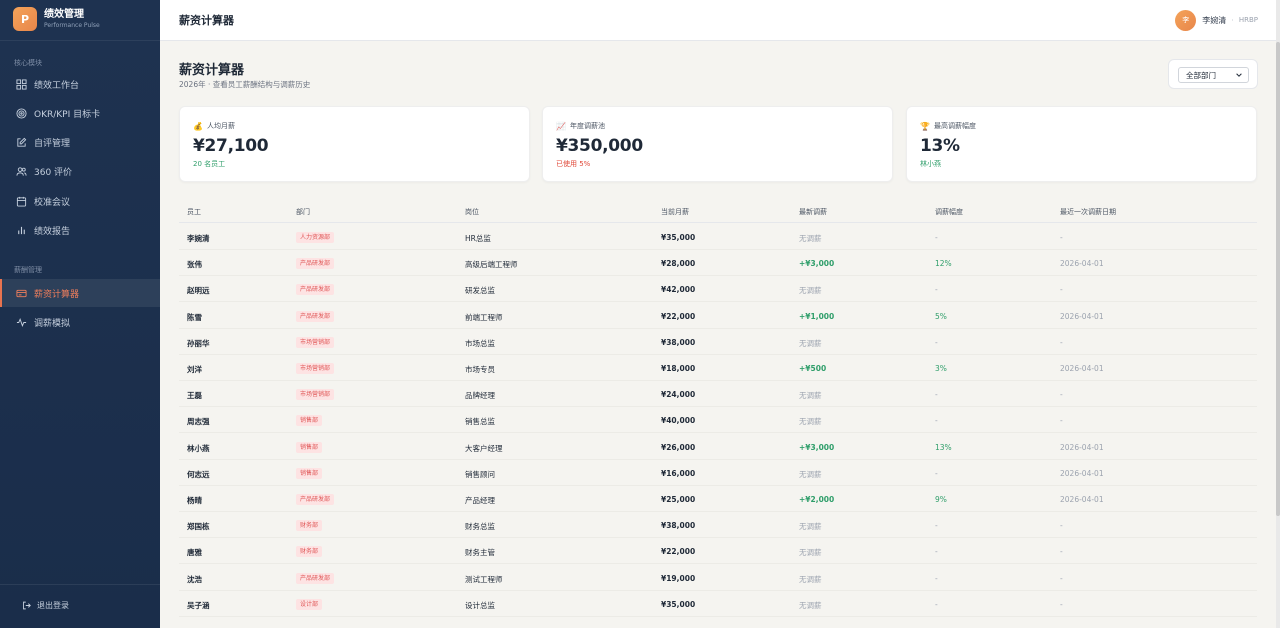 The height and width of the screenshot is (628, 1280). Describe the element at coordinates (309, 447) in the screenshot. I see `department-tag: 销售部` at that location.